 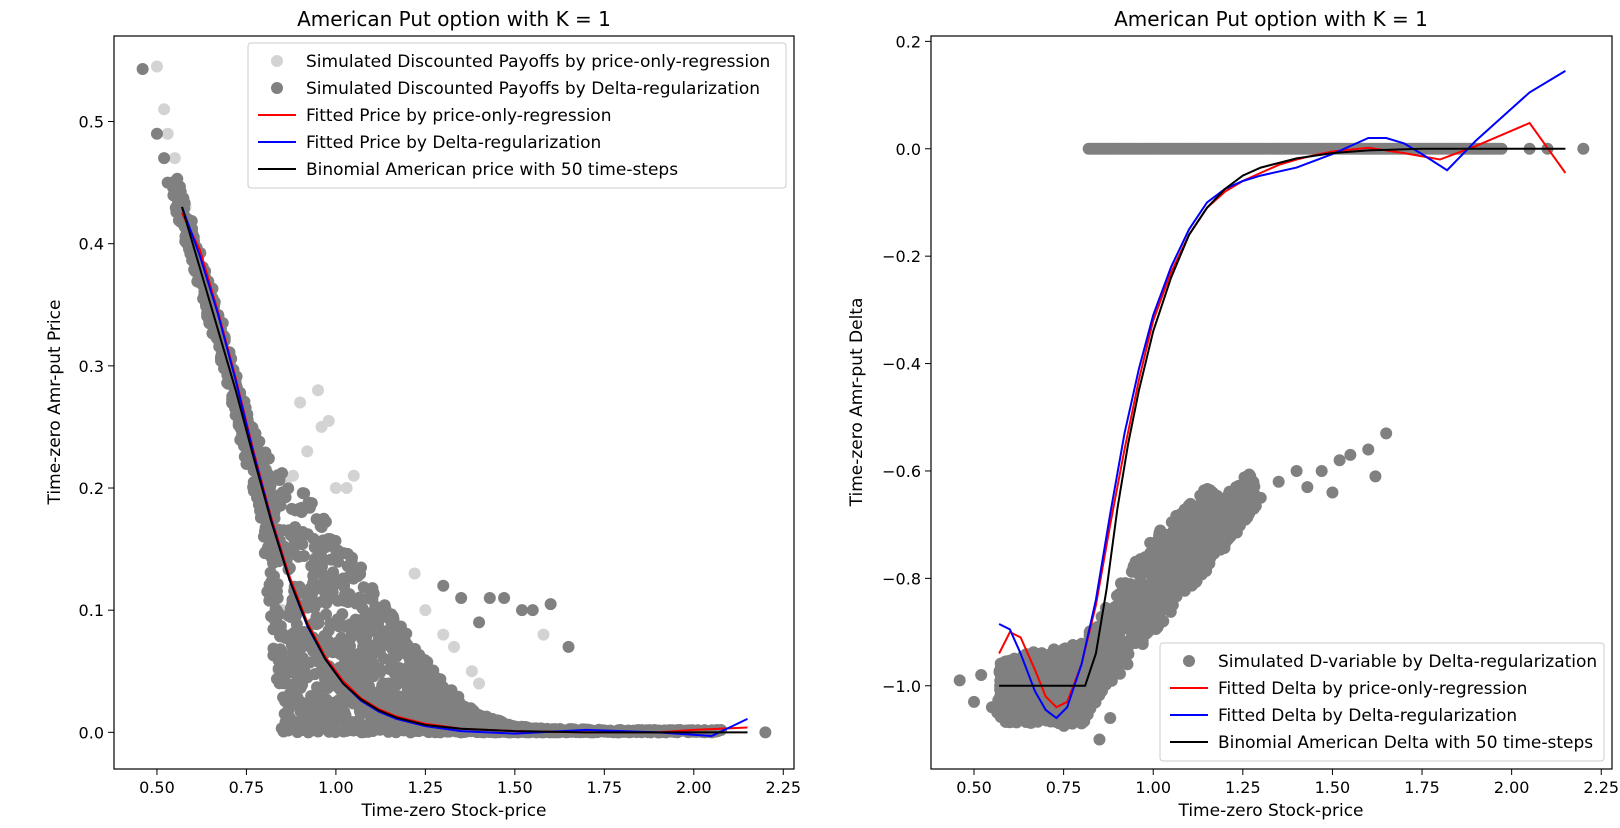 I want to click on y-tick-label: −0.4, so click(x=901, y=364).